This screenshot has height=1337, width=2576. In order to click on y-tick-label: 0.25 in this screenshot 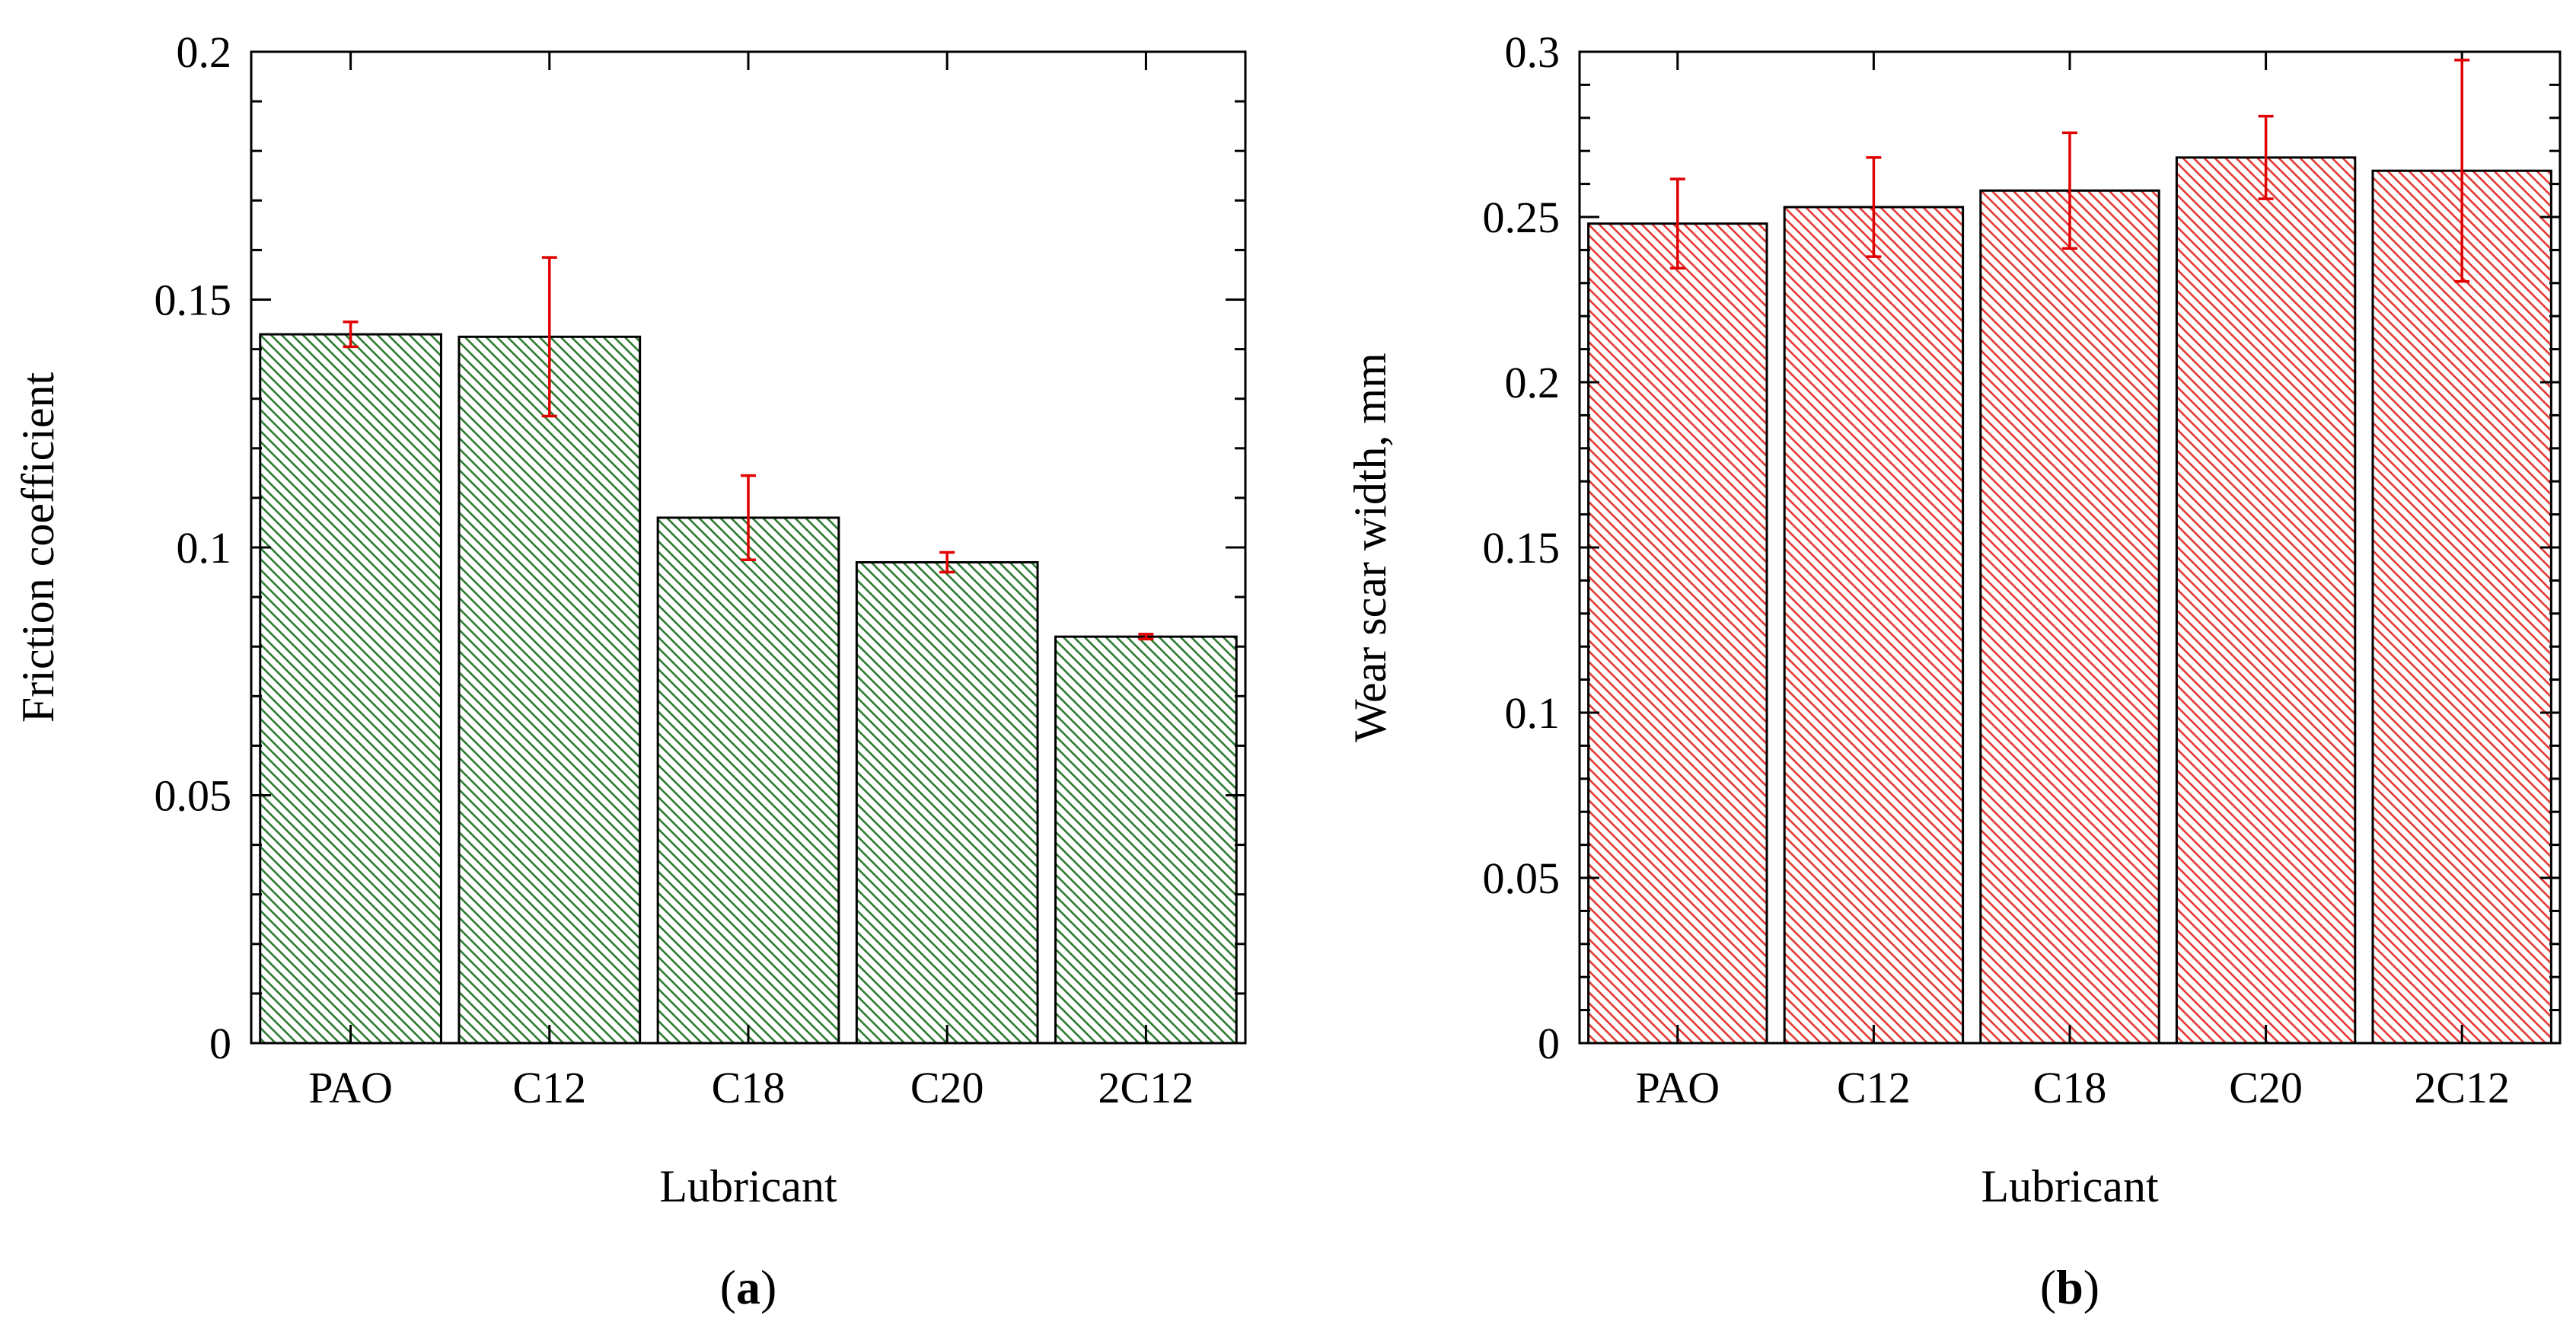, I will do `click(1522, 217)`.